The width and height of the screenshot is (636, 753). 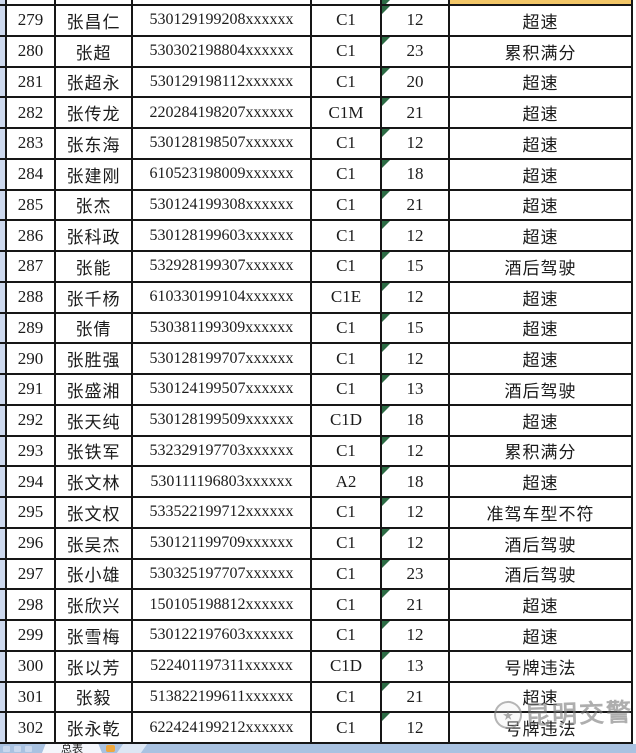 What do you see at coordinates (31, 329) in the screenshot?
I see `row-number-cell: 289` at bounding box center [31, 329].